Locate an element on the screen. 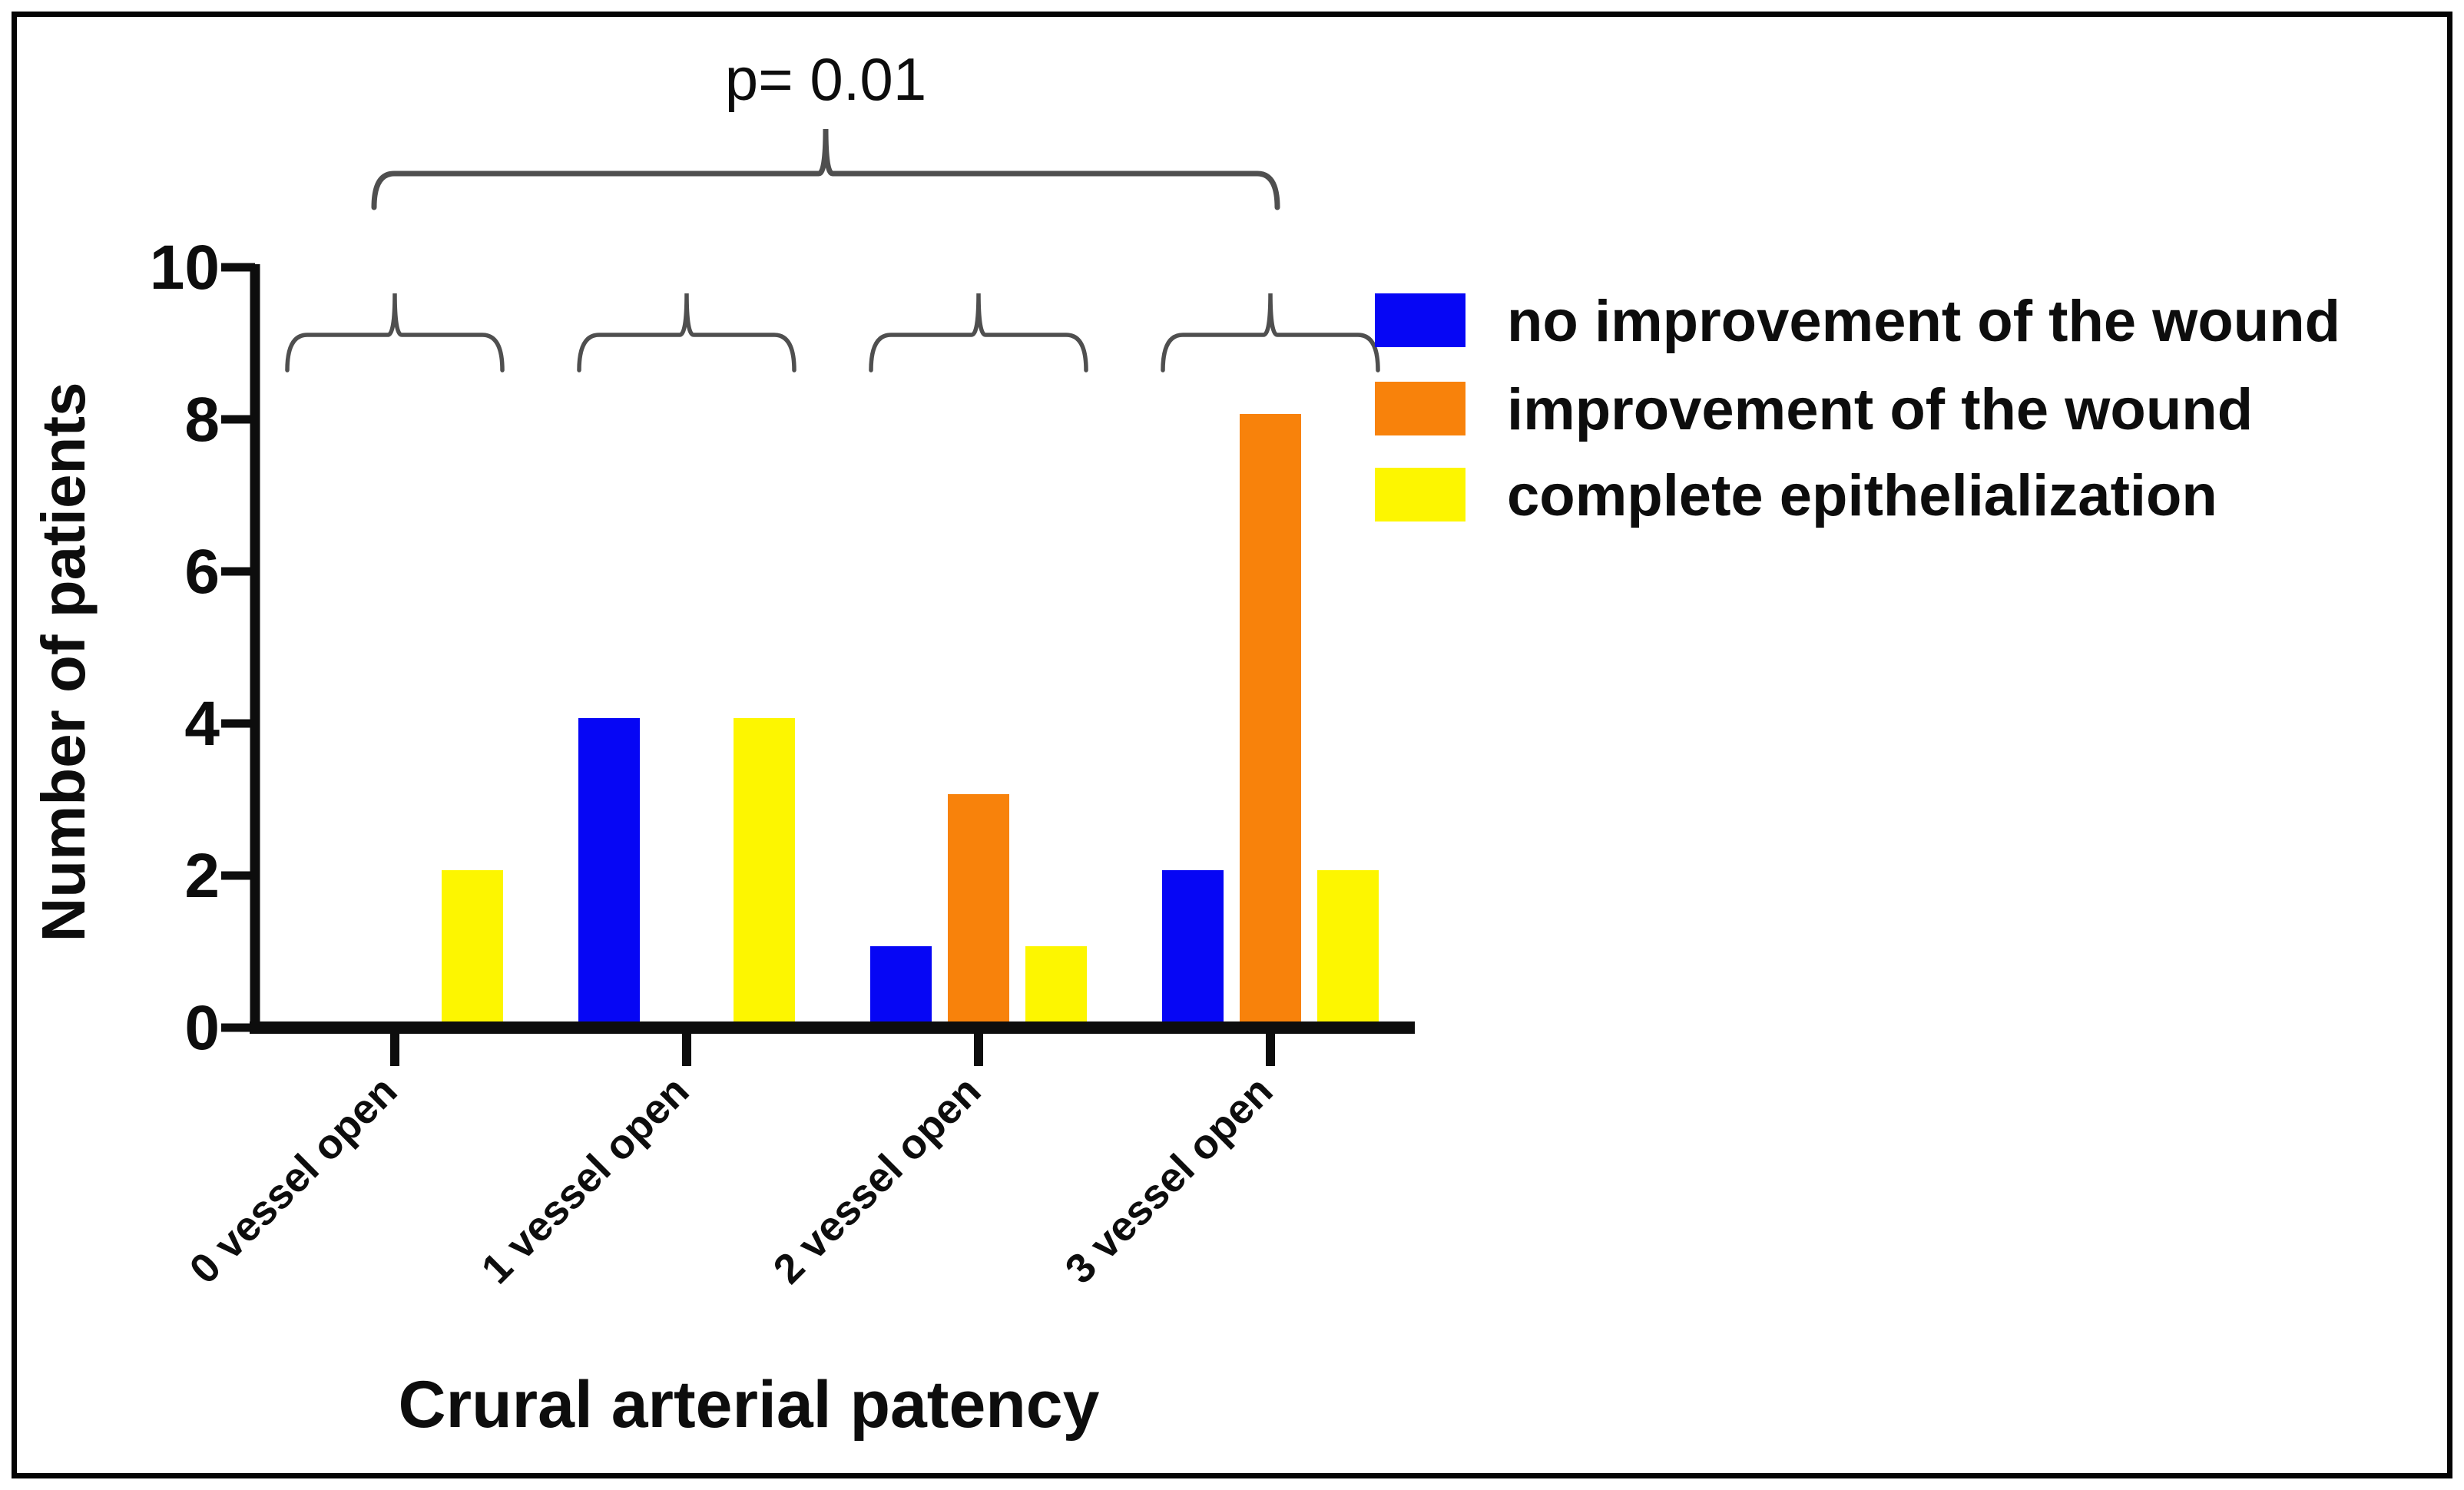 Image resolution: width=2464 pixels, height=1490 pixels. y-tick-label-4: 4 is located at coordinates (202, 724).